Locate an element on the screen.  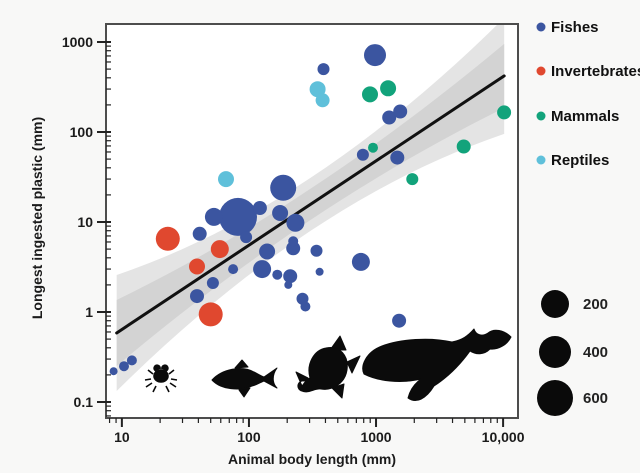
size-legend-label-400: 400 is located at coordinates (595, 352).